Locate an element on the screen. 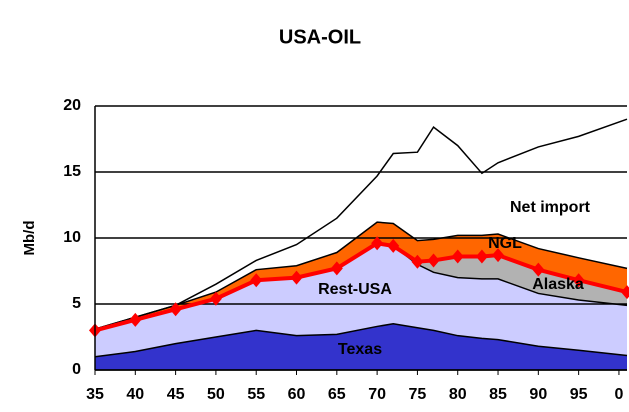 Image resolution: width=629 pixels, height=412 pixels. x-tick-label: 75 is located at coordinates (418, 394).